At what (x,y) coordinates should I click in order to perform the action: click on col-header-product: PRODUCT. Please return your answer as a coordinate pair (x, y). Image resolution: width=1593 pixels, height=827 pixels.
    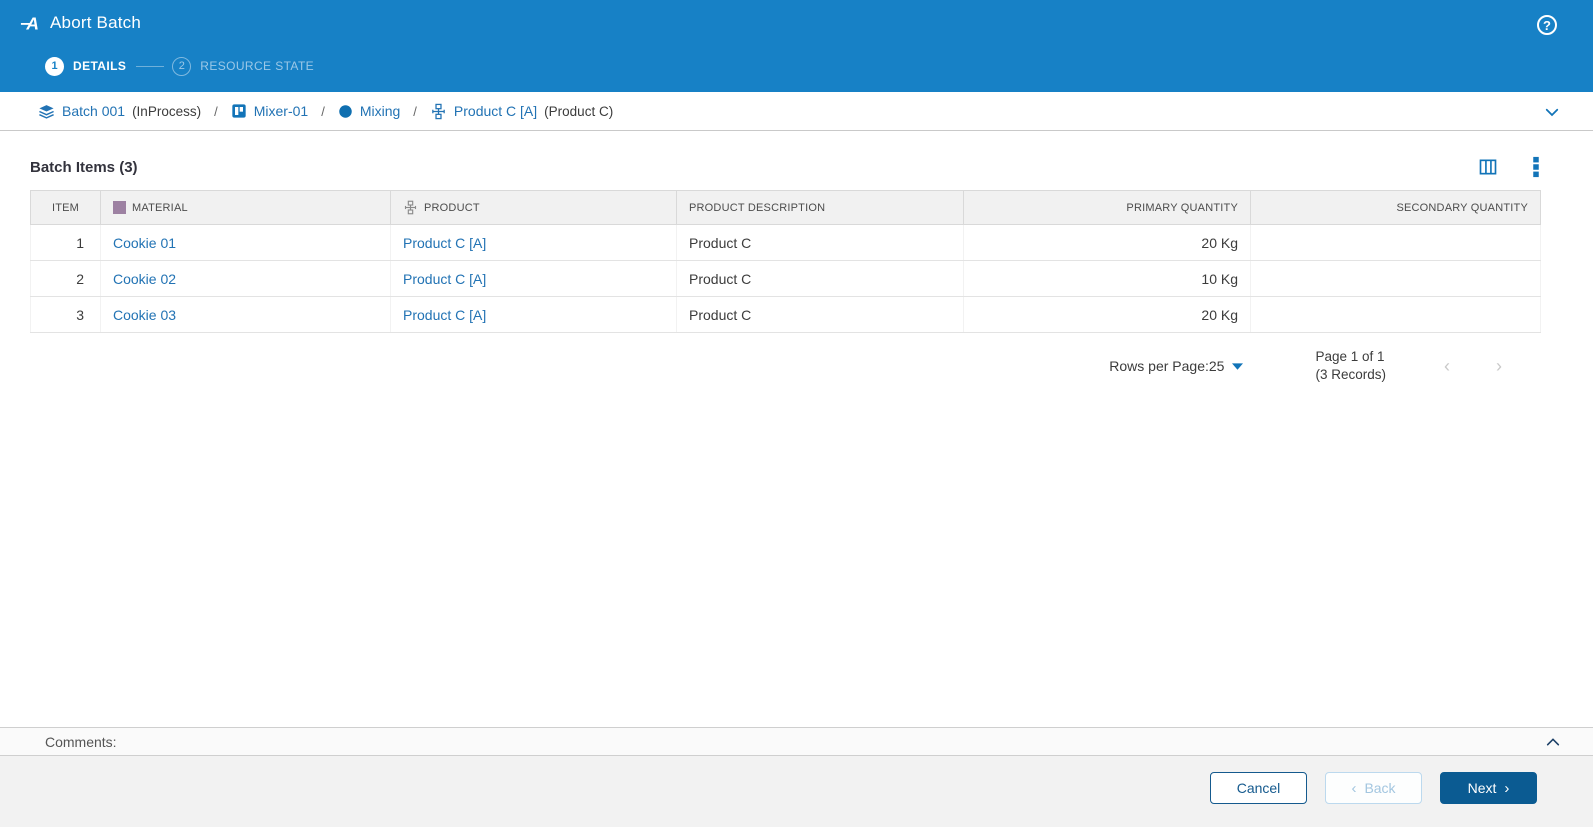
    Looking at the image, I should click on (533, 207).